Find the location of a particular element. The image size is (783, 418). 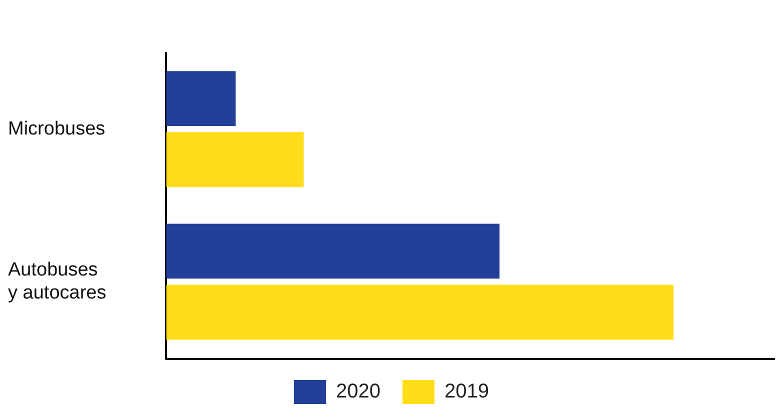

y-tick-label: Microbuses is located at coordinates (57, 129).